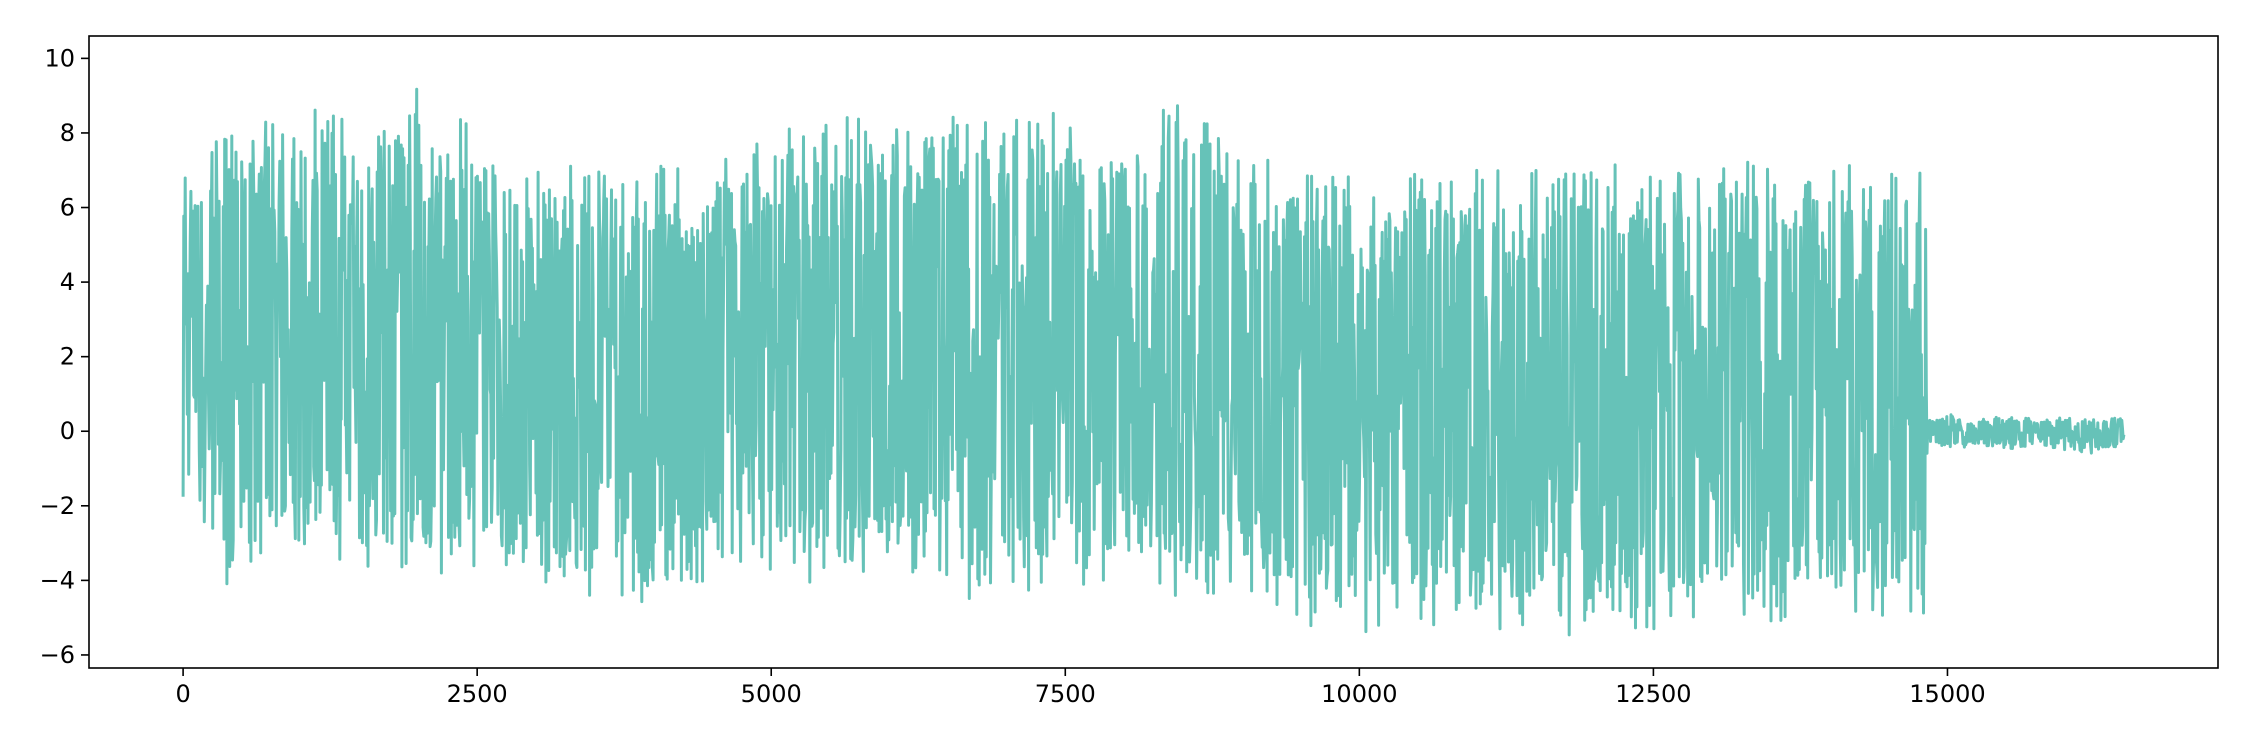  What do you see at coordinates (57, 655) in the screenshot?
I see `y-tick-label: −6` at bounding box center [57, 655].